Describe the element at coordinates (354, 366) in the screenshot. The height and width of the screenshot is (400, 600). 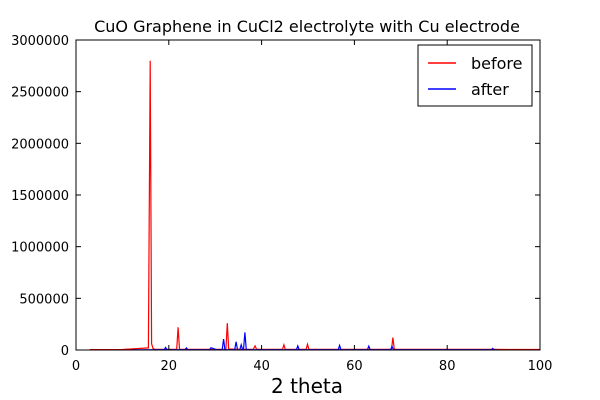
I see `x-tick-label: 60` at that location.